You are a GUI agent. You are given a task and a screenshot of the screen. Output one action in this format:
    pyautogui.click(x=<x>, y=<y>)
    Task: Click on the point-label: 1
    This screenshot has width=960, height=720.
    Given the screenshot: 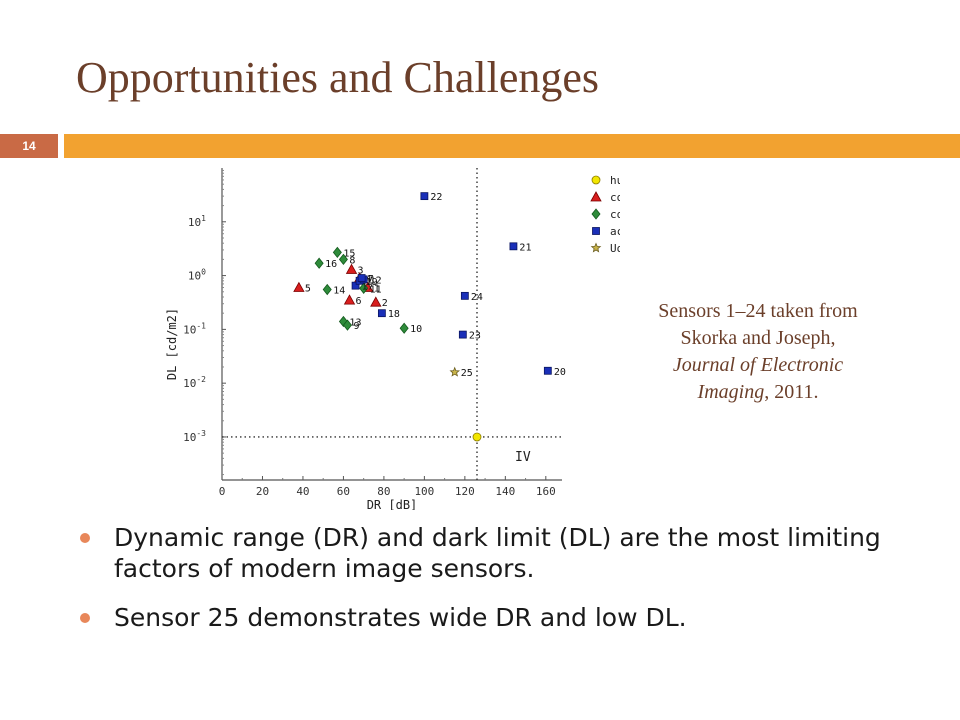 What is the action you would take?
    pyautogui.click(x=377, y=289)
    